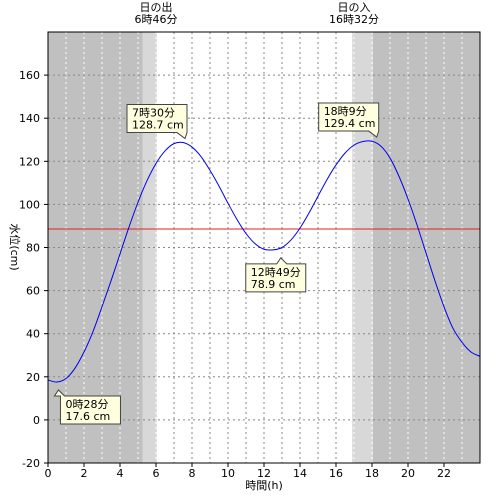  I want to click on y-tick-label: 80, so click(33, 248).